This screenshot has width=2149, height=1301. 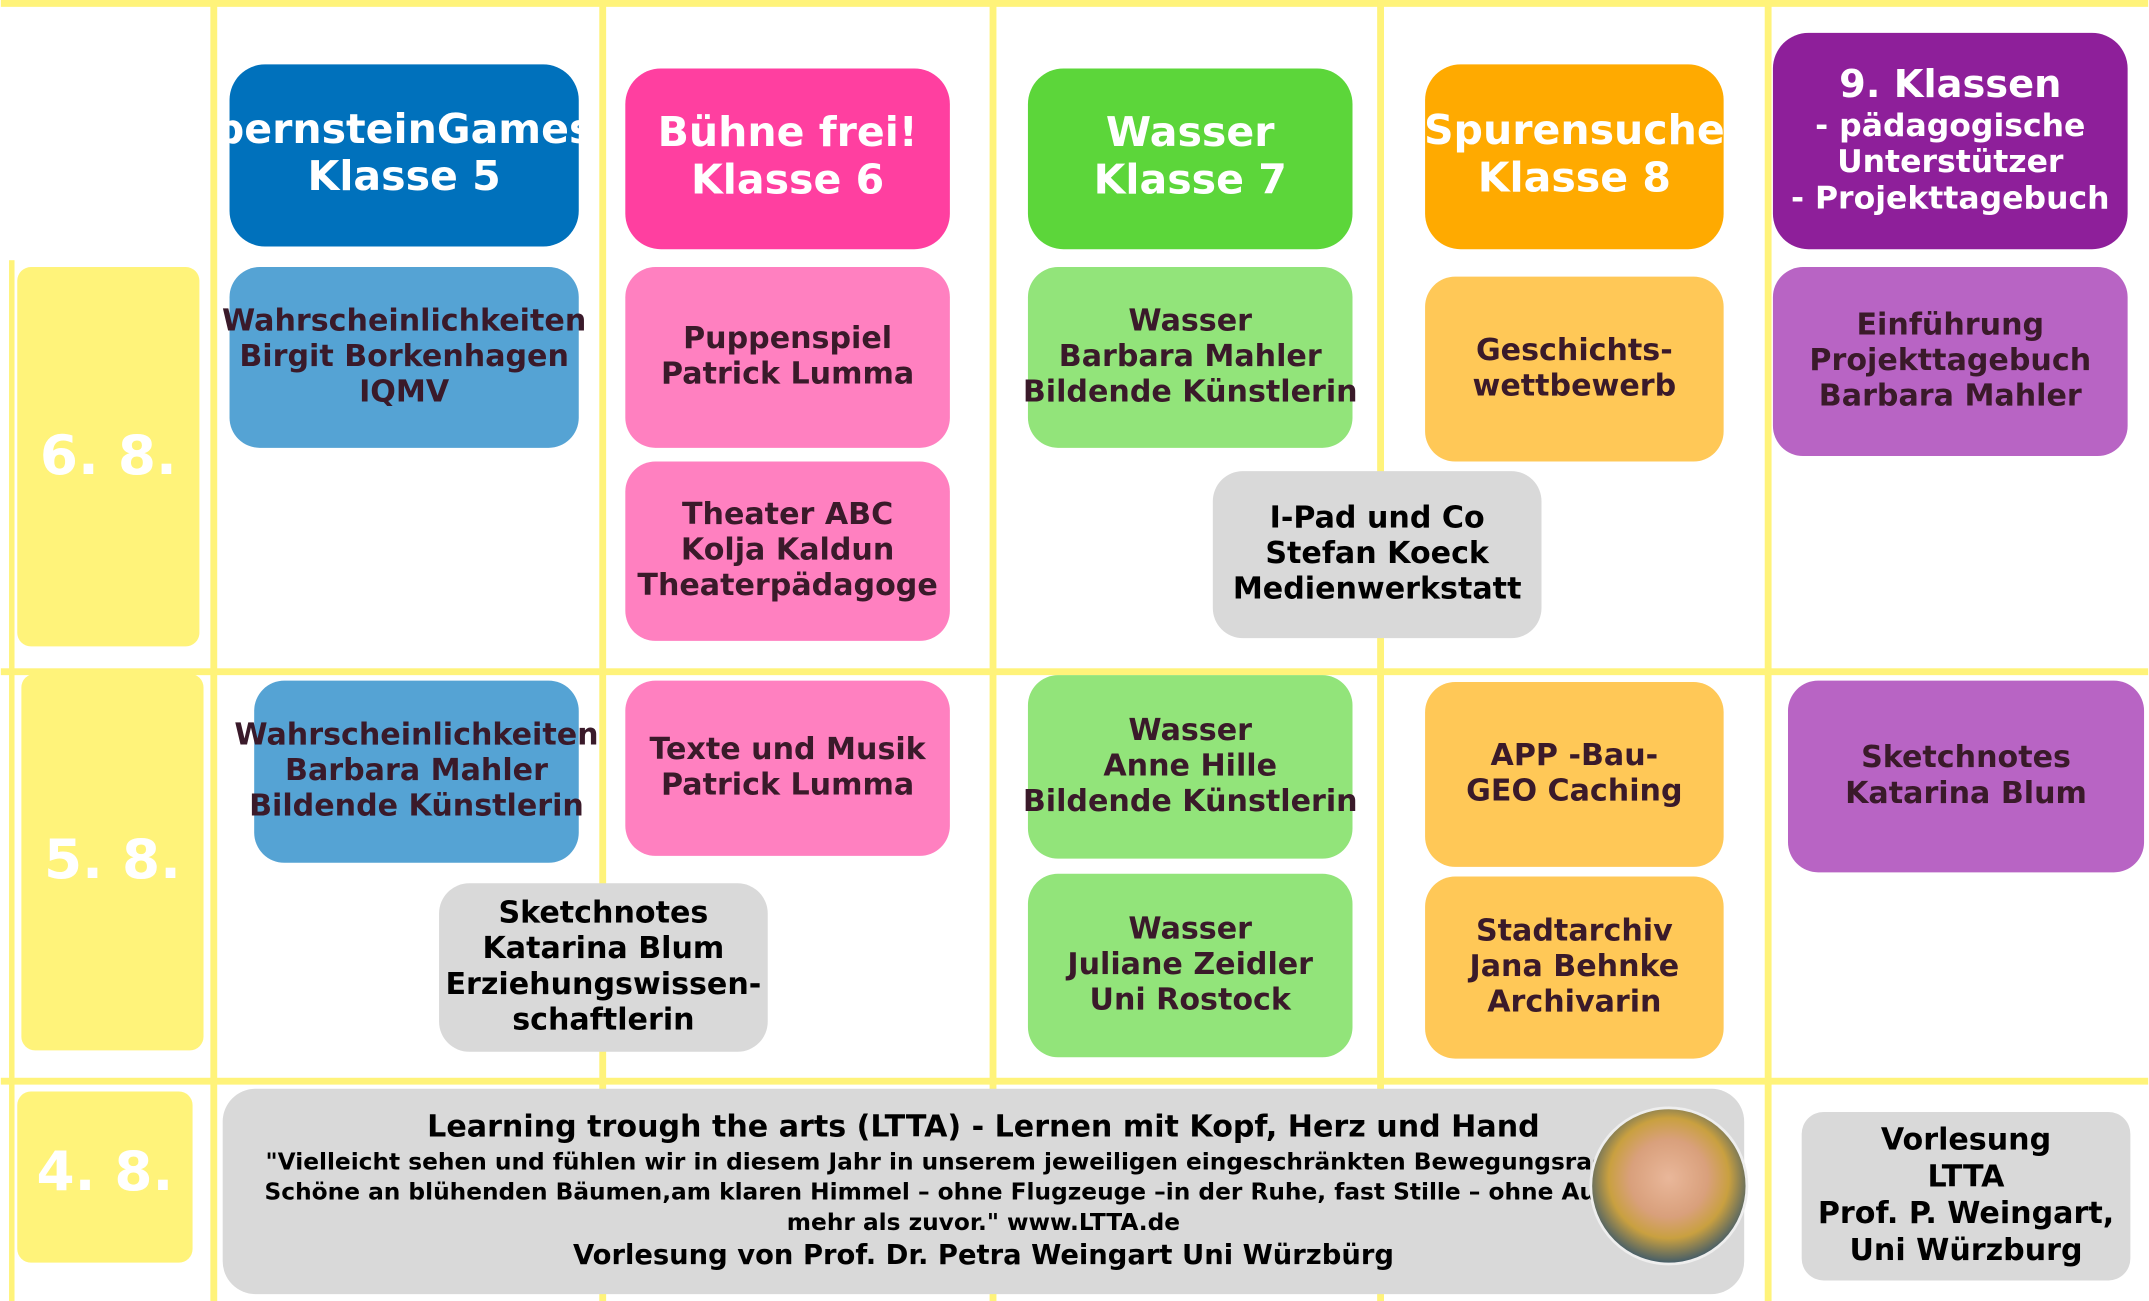 I want to click on box-line: Vorlesung, so click(x=1966, y=1140).